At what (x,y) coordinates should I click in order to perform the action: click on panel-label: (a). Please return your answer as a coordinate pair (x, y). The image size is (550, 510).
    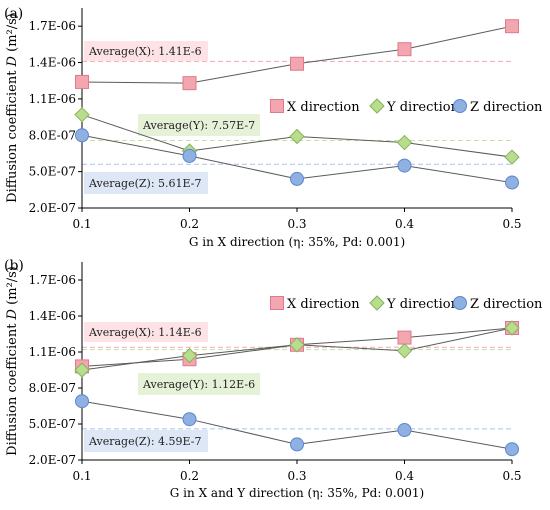
    Looking at the image, I should click on (13, 14).